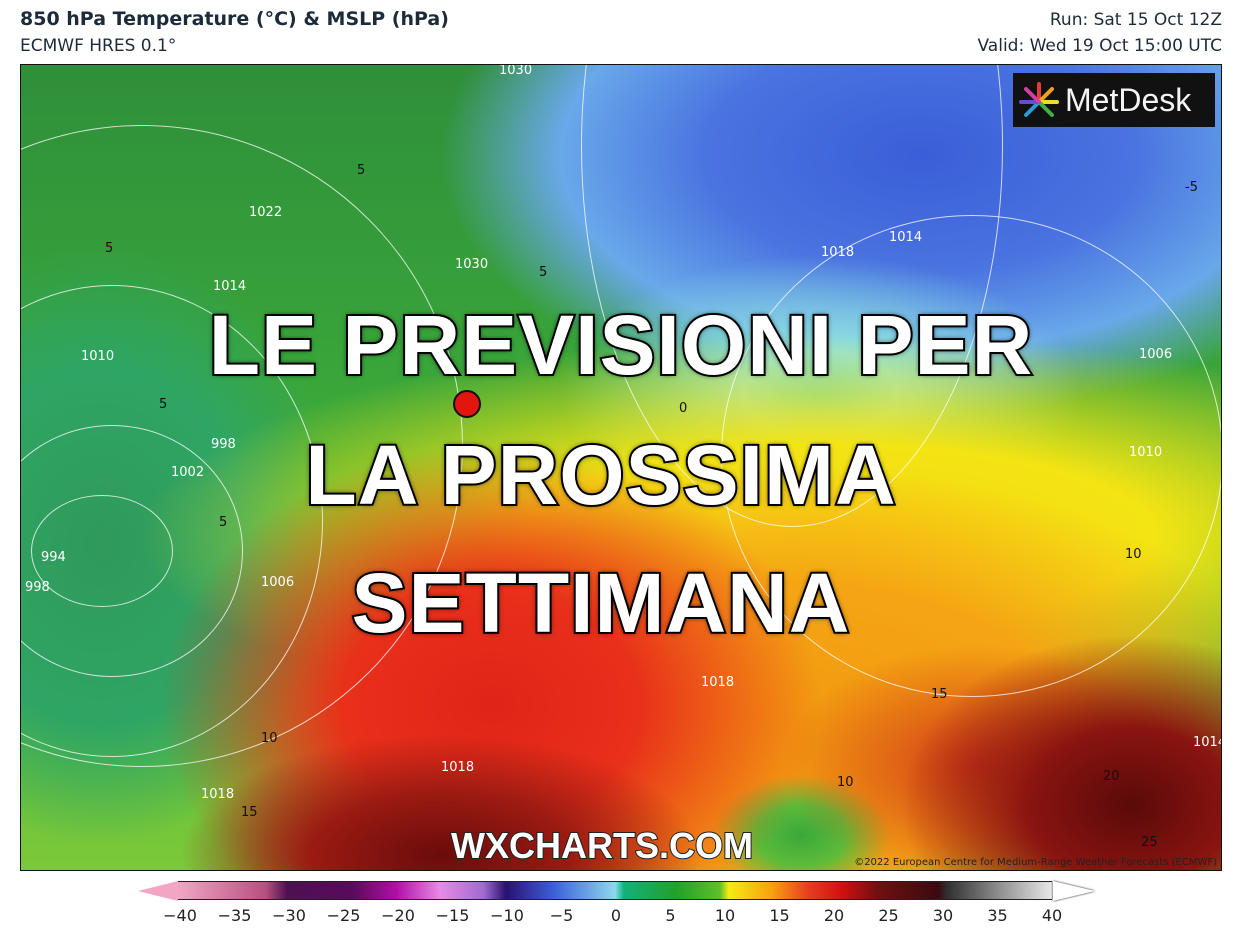 This screenshot has width=1242, height=933. What do you see at coordinates (180, 915) in the screenshot?
I see `colorbar-tick-label: −40` at bounding box center [180, 915].